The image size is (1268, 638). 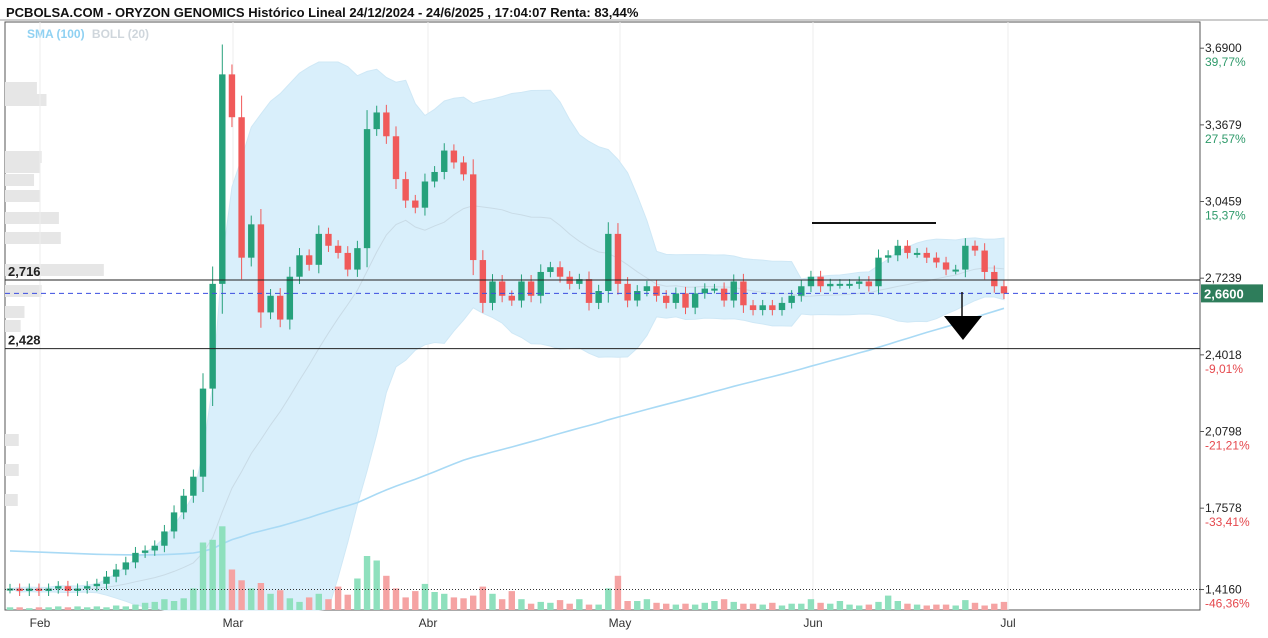 I want to click on legend-sma: SMA (100), so click(x=56, y=34).